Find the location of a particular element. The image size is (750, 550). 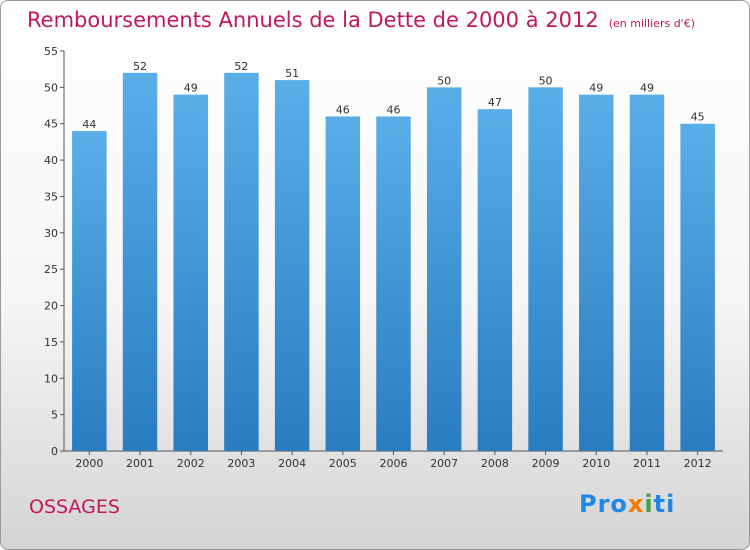

x-tick-label: 2010 is located at coordinates (596, 463).